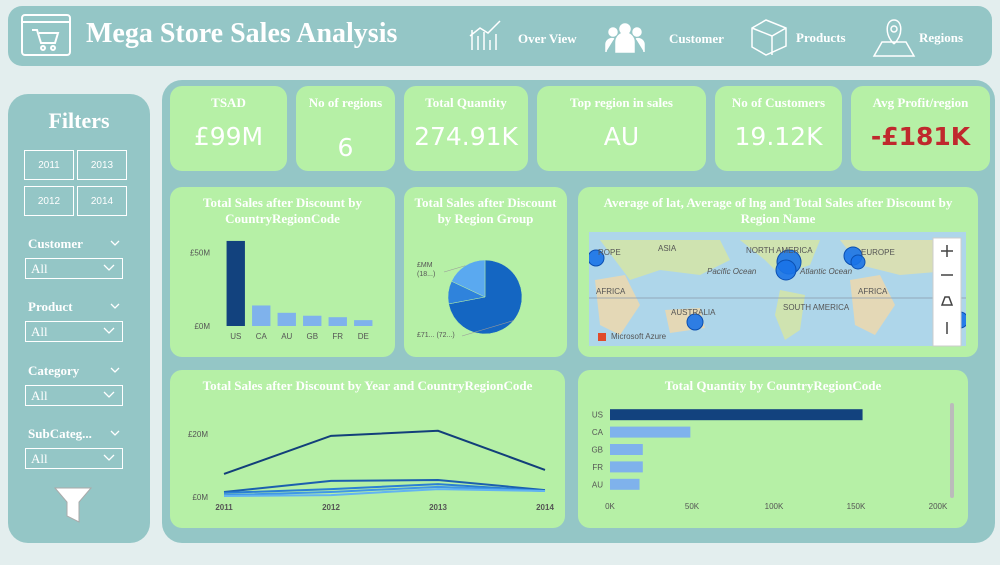  Describe the element at coordinates (938, 506) in the screenshot. I see `x-tick-label: 200K` at that location.